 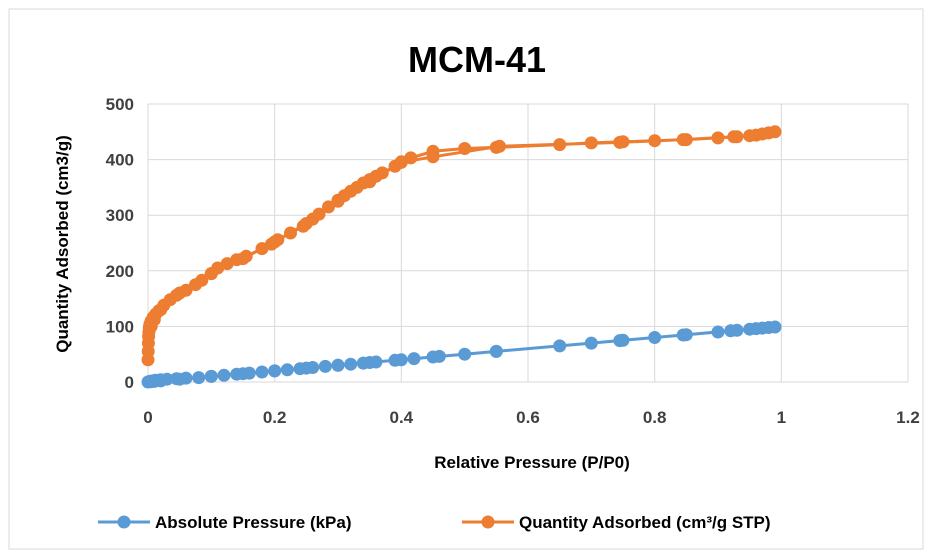 What do you see at coordinates (120, 271) in the screenshot?
I see `y-tick-label: 200` at bounding box center [120, 271].